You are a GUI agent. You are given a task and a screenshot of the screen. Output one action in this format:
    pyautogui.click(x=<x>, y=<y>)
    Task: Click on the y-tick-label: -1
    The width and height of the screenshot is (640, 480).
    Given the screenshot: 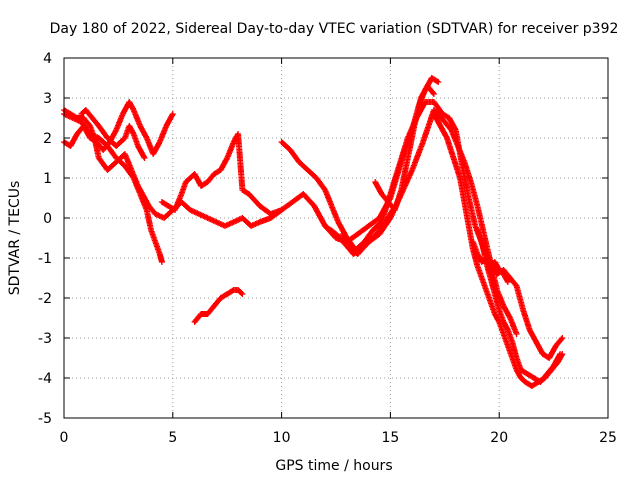 What is the action you would take?
    pyautogui.click(x=45, y=259)
    